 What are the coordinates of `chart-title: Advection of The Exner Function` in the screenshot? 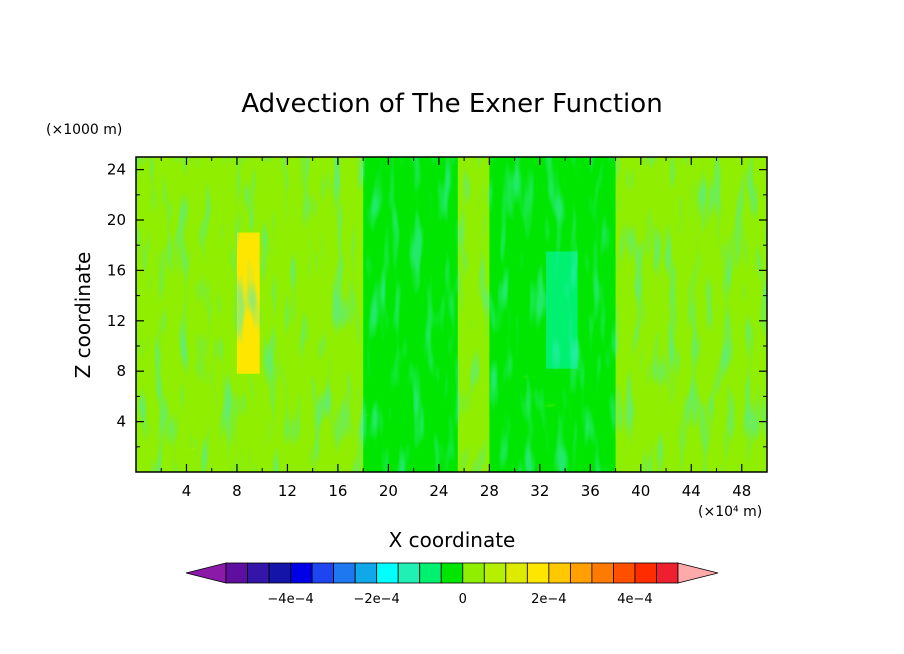 It's located at (451, 104).